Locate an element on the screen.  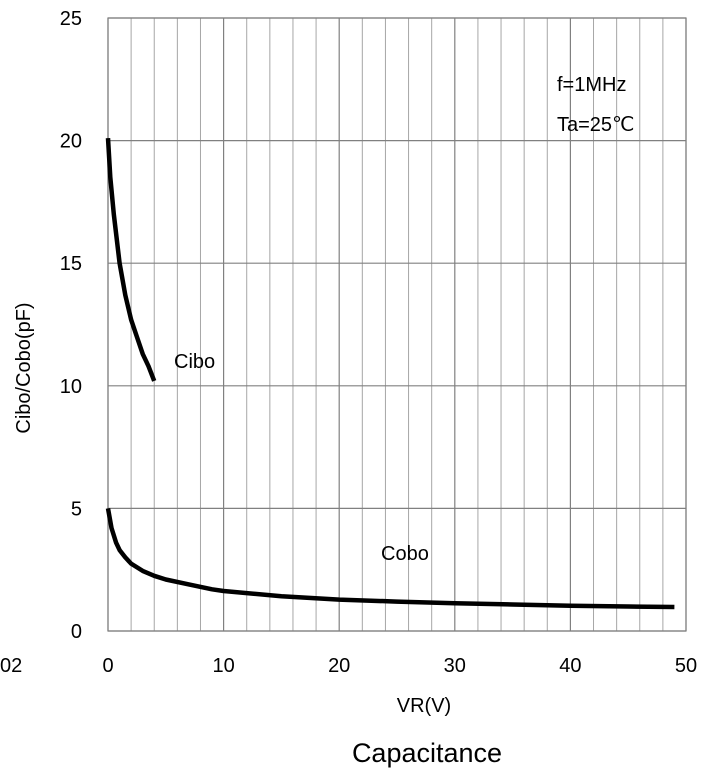
y-tick-label: 0 is located at coordinates (76, 632).